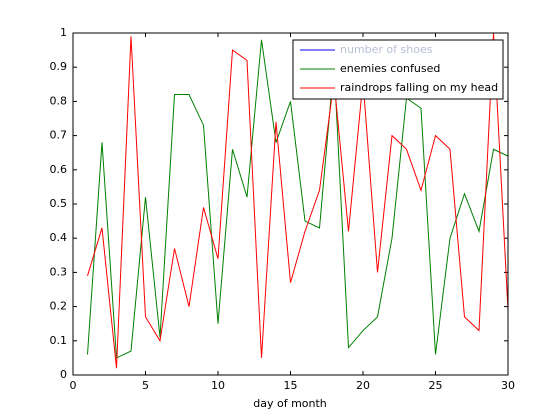 This screenshot has height=420, width=560. I want to click on x-axis-label: day of month, so click(290, 403).